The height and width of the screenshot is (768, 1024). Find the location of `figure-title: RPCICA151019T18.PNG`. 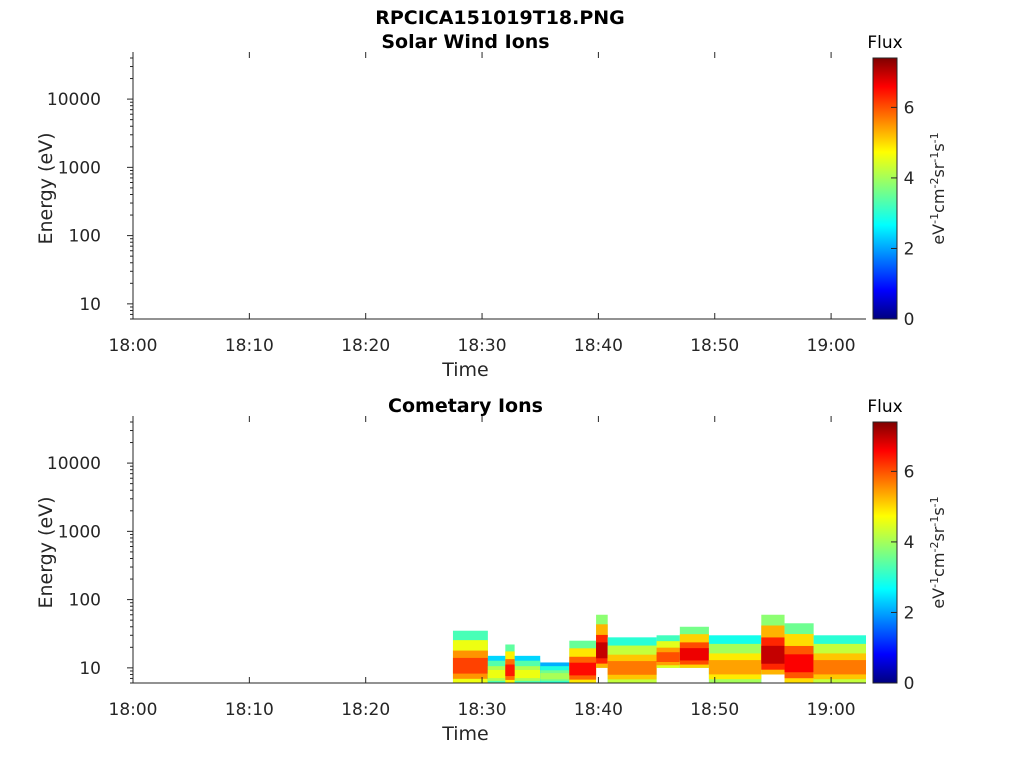

figure-title: RPCICA151019T18.PNG is located at coordinates (500, 18).